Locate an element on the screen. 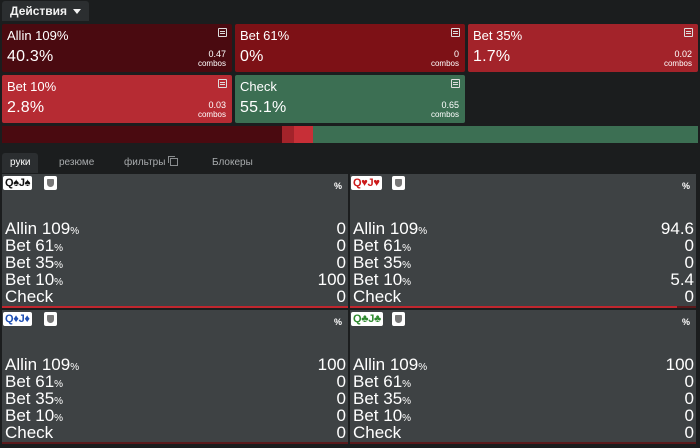  action-combos: 0.47 is located at coordinates (217, 54).